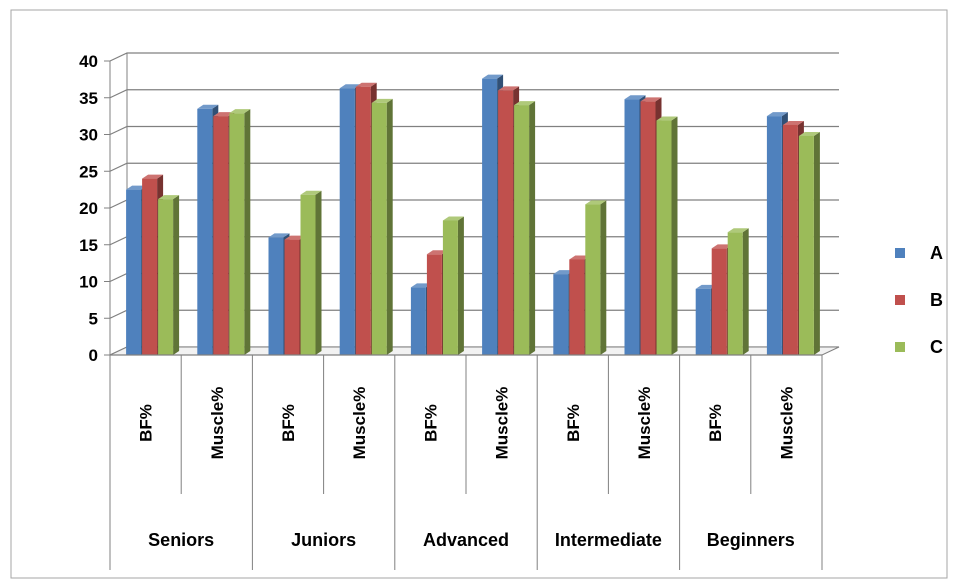  Describe the element at coordinates (181, 540) in the screenshot. I see `x-group-label: Seniors` at that location.